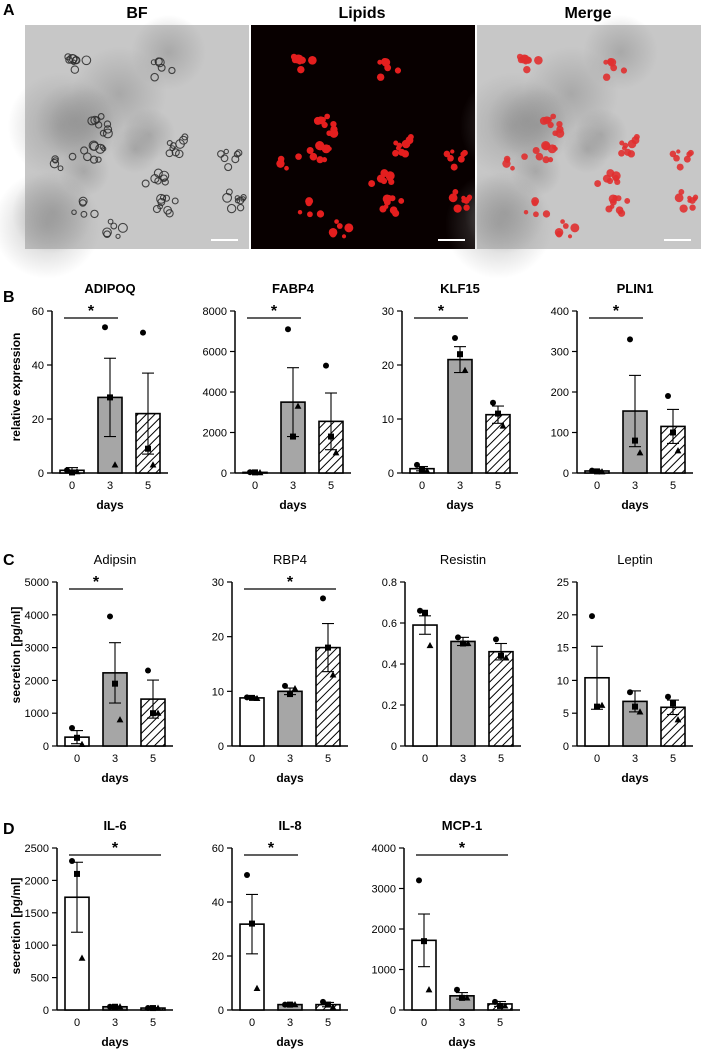 The height and width of the screenshot is (1053, 703). Describe the element at coordinates (361, 13) in the screenshot. I see `micrograph-title-lipids: Lipids` at that location.